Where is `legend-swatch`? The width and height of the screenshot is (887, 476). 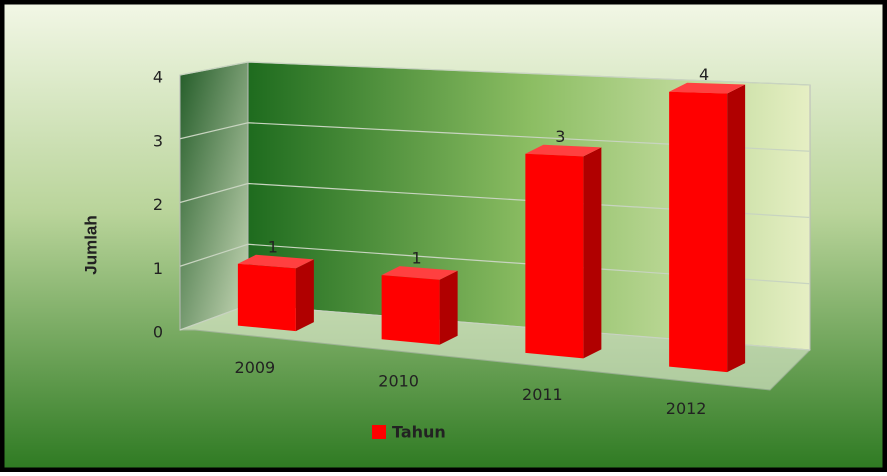 legend-swatch is located at coordinates (379, 432).